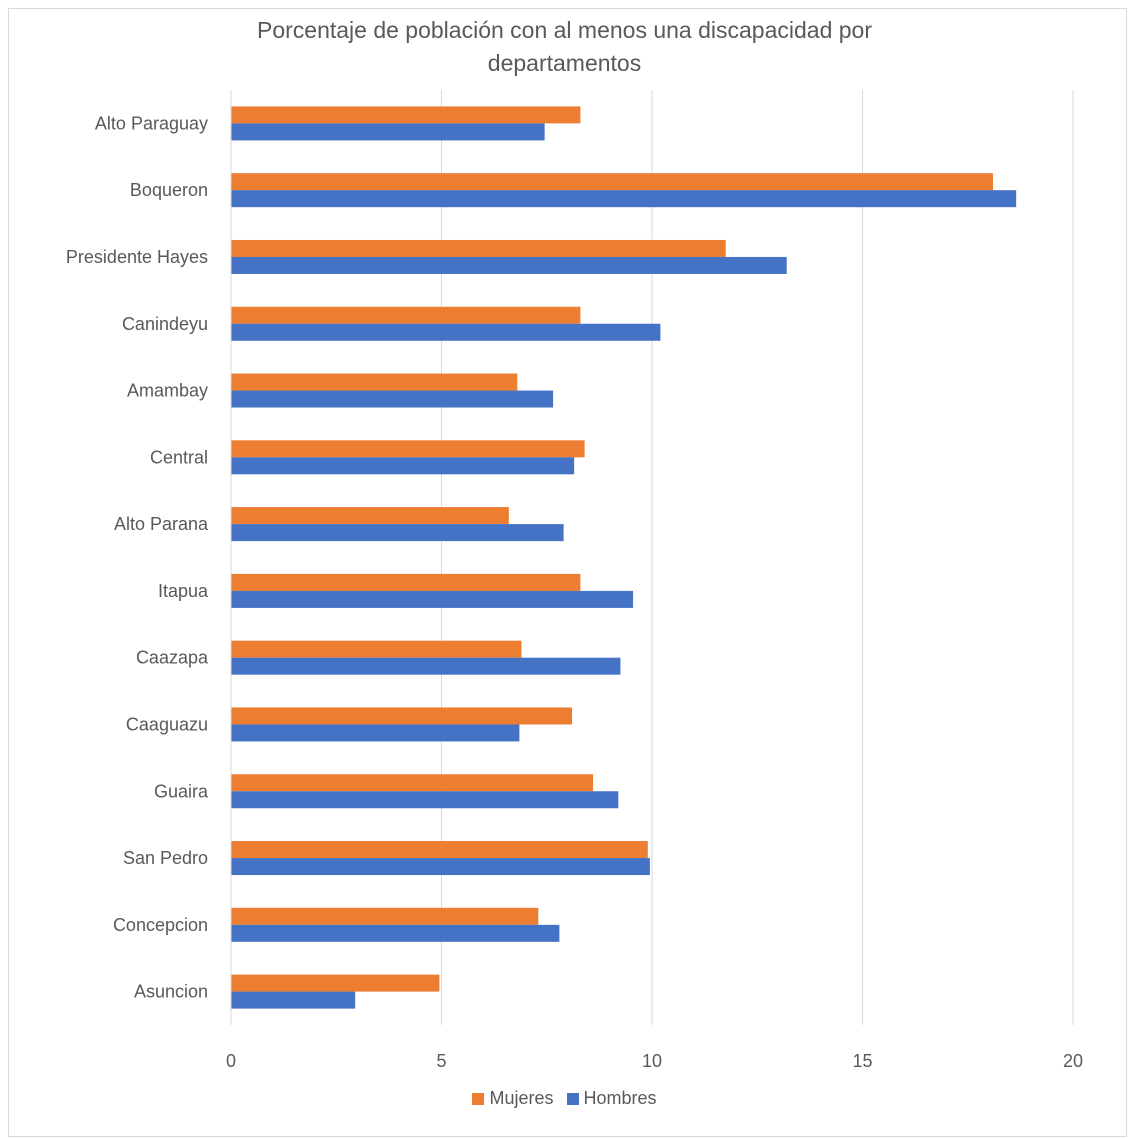  I want to click on category-label: Boqueron, so click(169, 190).